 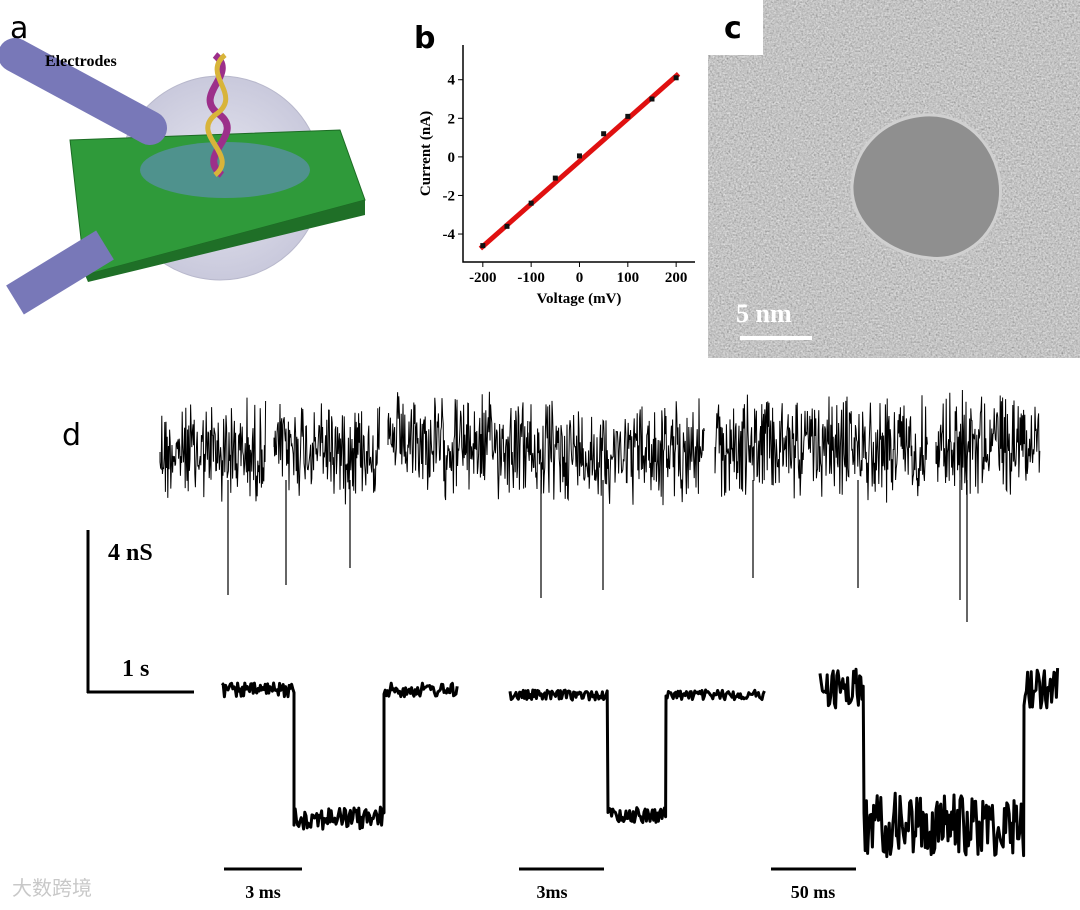 What do you see at coordinates (733, 28) in the screenshot?
I see `panel-label: c` at bounding box center [733, 28].